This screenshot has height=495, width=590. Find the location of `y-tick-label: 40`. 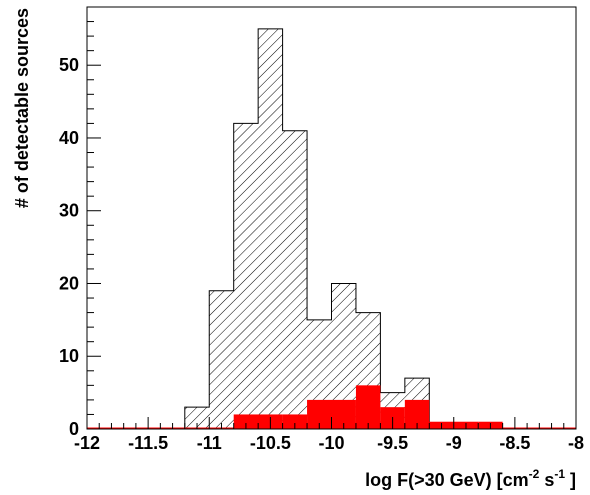

y-tick-label: 40 is located at coordinates (69, 138).